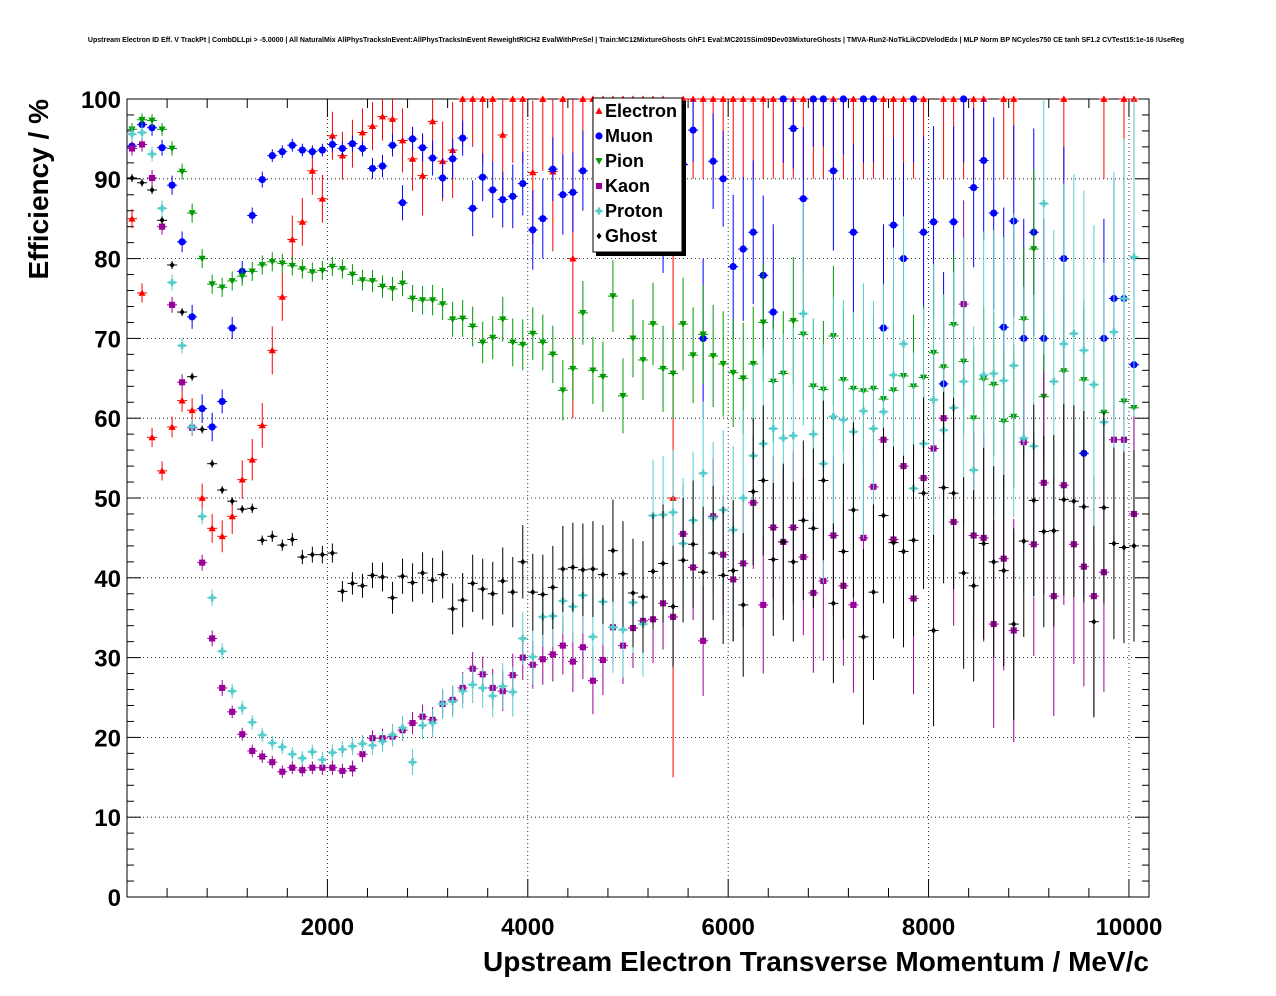 The height and width of the screenshot is (996, 1276). I want to click on y-tick-label: 0, so click(114, 898).